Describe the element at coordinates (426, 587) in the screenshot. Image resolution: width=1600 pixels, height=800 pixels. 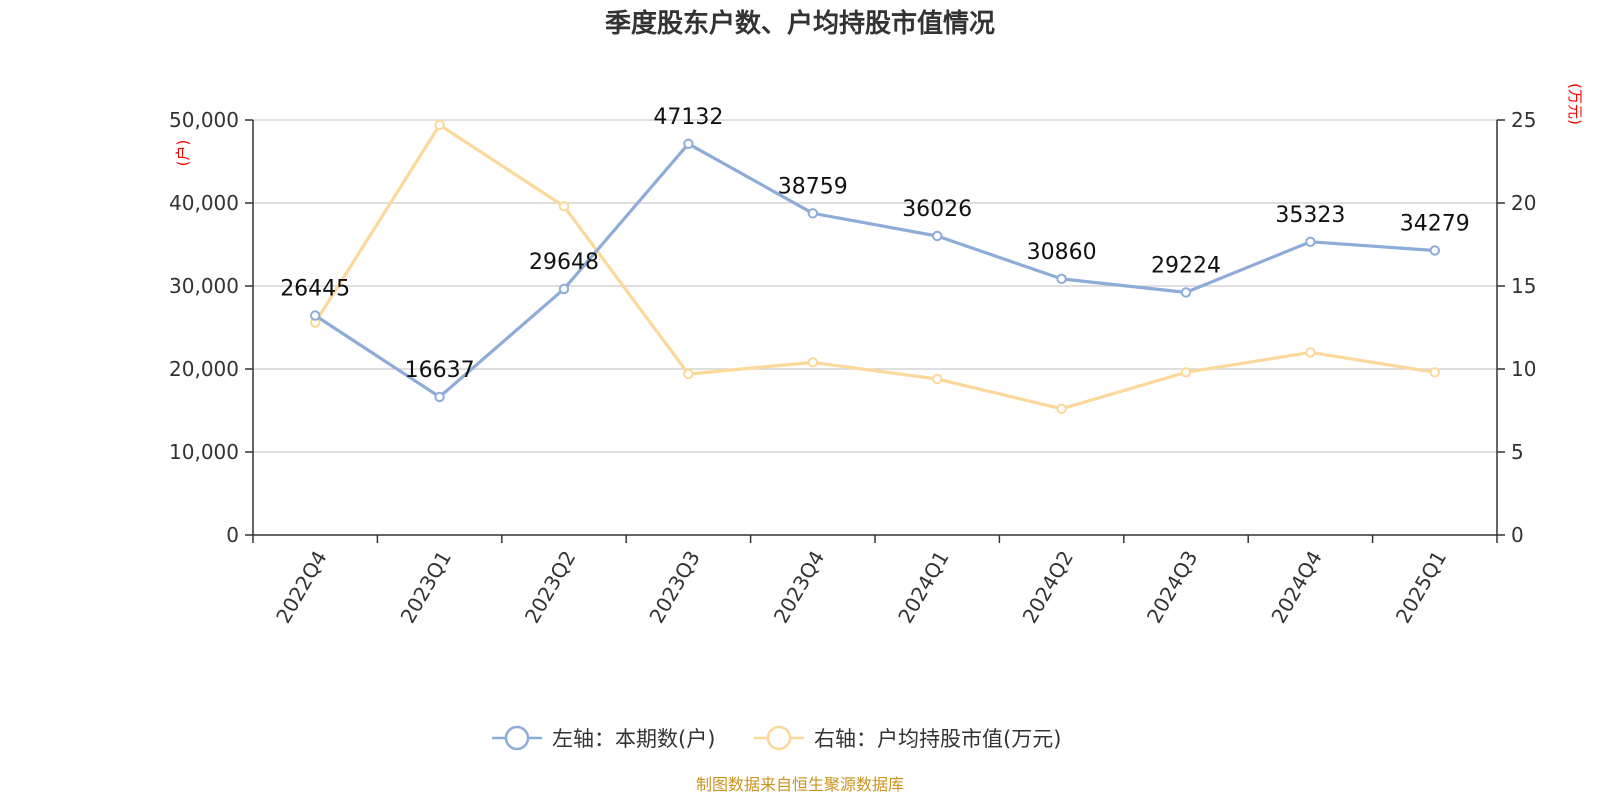
I see `x-axis-tick-label: 2023Q1` at that location.